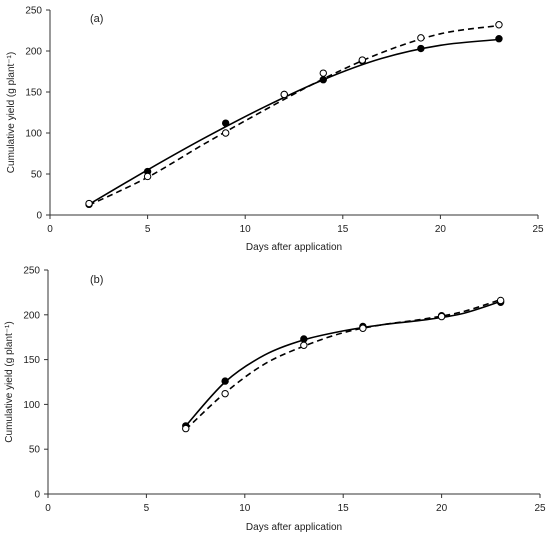 The height and width of the screenshot is (536, 550). I want to click on series-2-fit-line, so click(343, 364).